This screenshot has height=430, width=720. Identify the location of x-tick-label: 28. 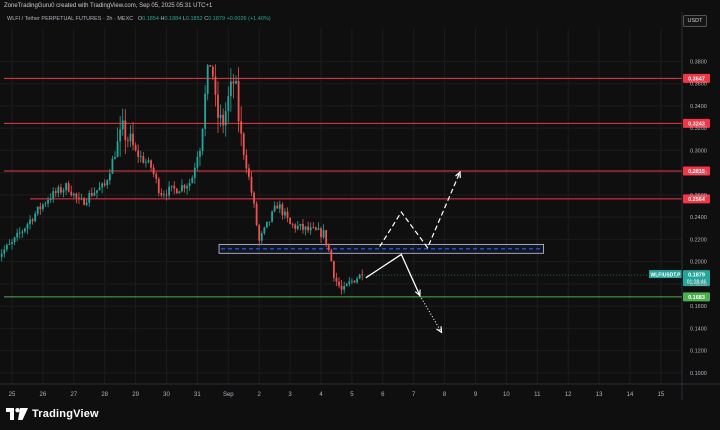
(104, 395).